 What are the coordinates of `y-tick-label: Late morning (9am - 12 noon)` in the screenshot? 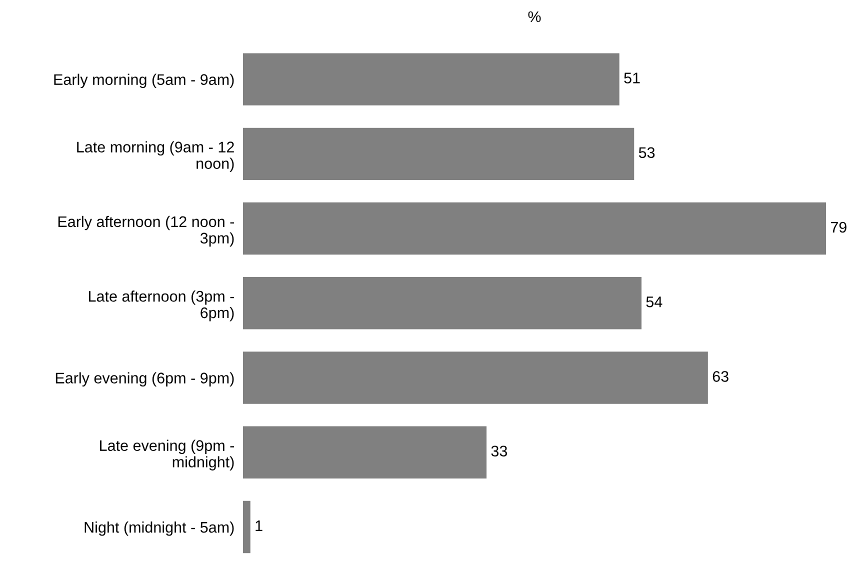 It's located at (155, 156).